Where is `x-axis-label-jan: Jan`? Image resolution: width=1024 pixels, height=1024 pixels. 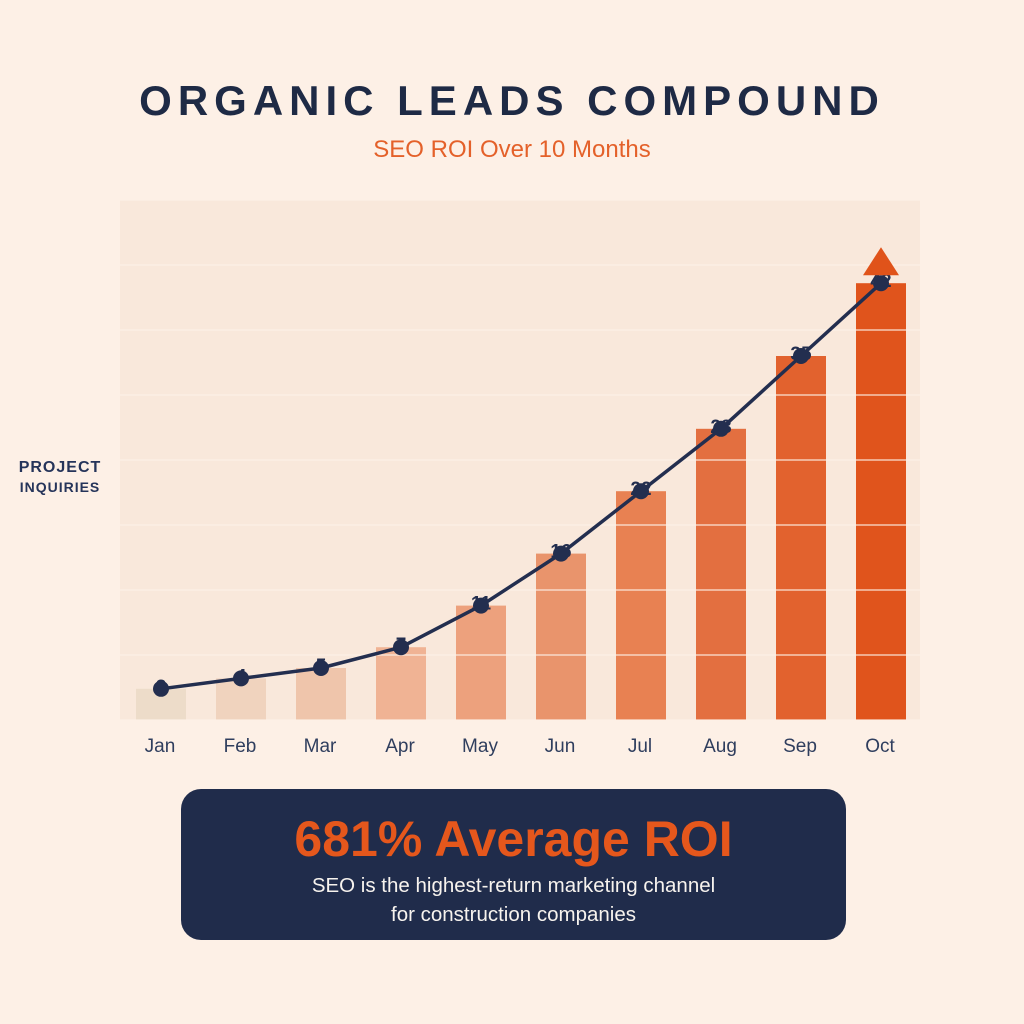
x-axis-label-jan: Jan is located at coordinates (160, 746).